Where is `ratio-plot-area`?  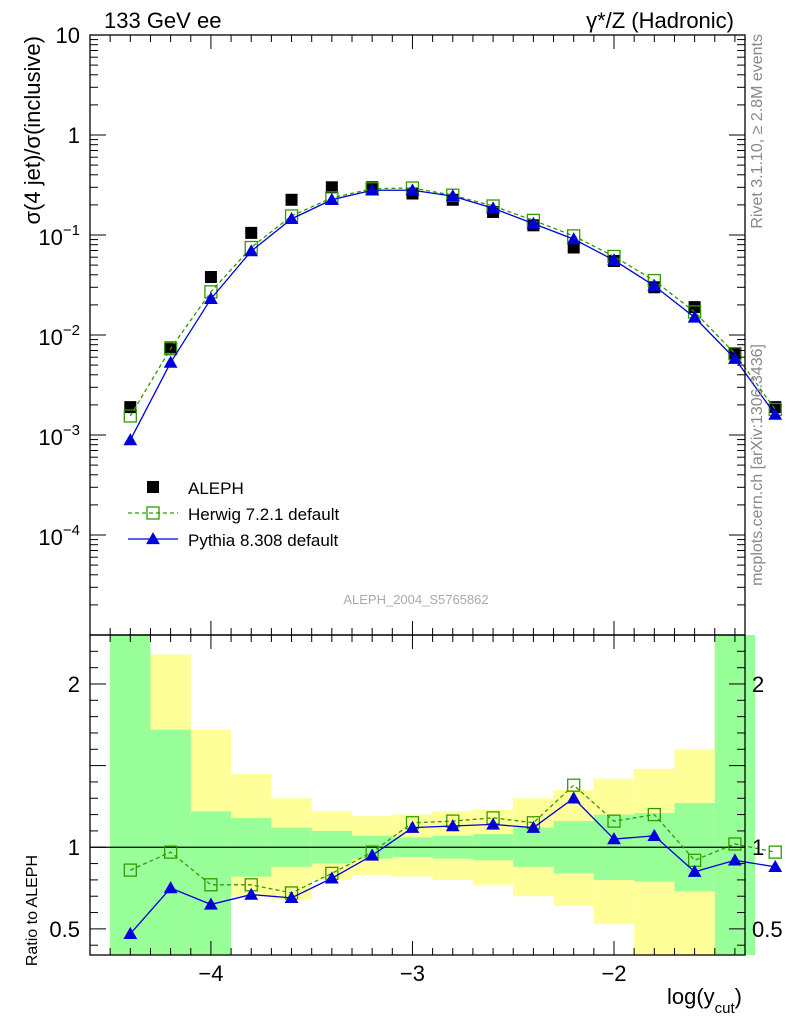 ratio-plot-area is located at coordinates (453, 858).